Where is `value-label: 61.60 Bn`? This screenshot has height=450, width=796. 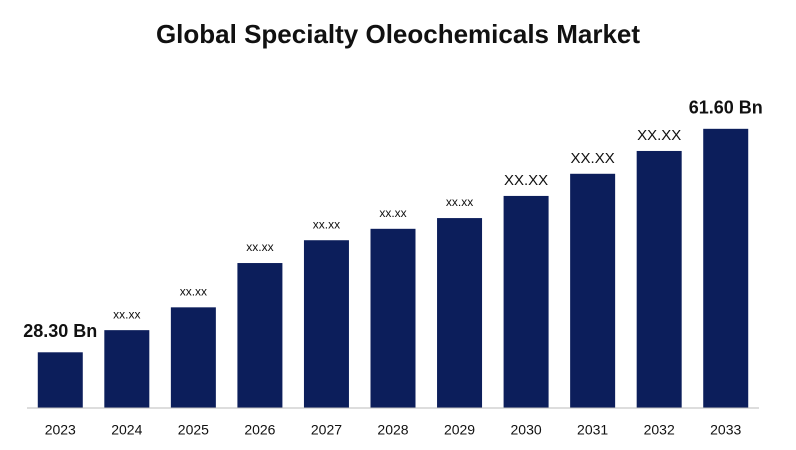
value-label: 61.60 Bn is located at coordinates (726, 108).